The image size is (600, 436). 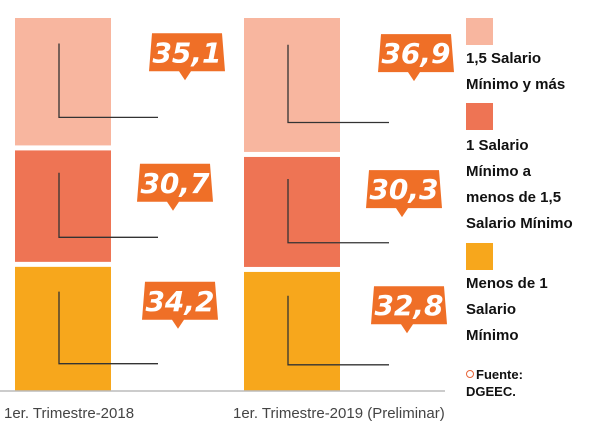 I want to click on legend-label-low: Menos de 1 Salario Mínimo, so click(x=507, y=309).